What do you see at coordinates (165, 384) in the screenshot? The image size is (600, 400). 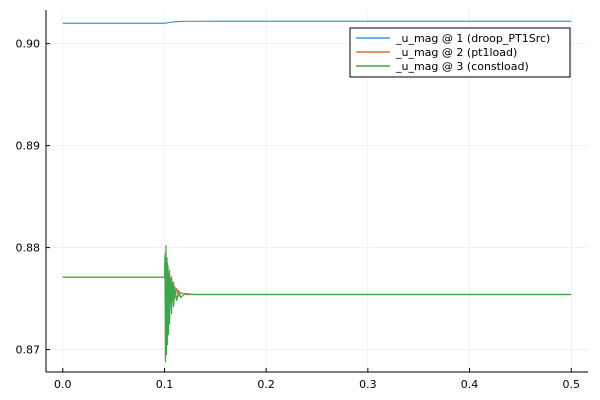 I see `x-tick-label: 0.1` at bounding box center [165, 384].